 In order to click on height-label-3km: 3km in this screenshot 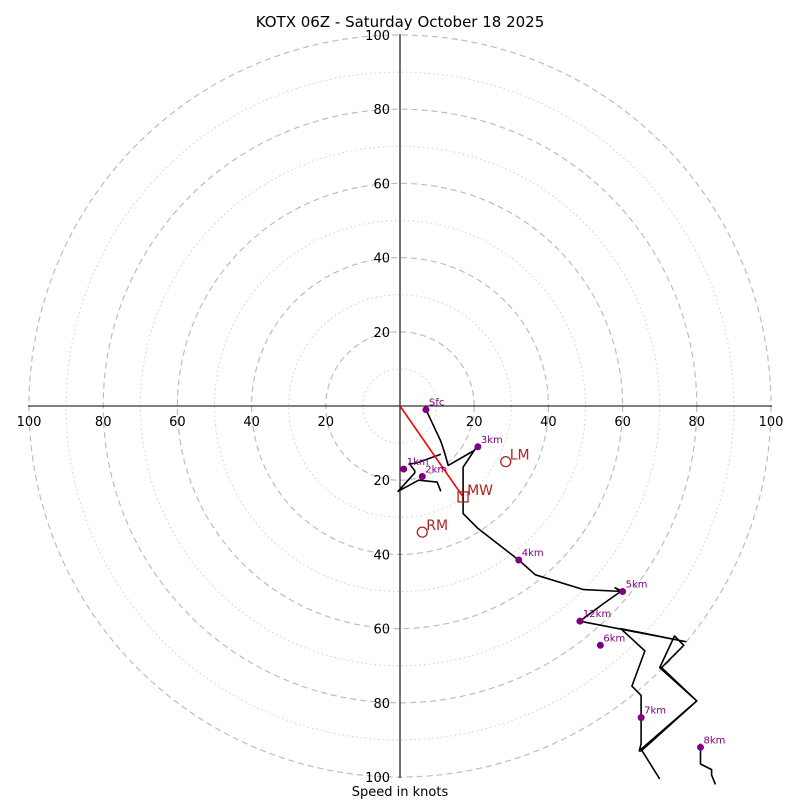, I will do `click(492, 440)`.